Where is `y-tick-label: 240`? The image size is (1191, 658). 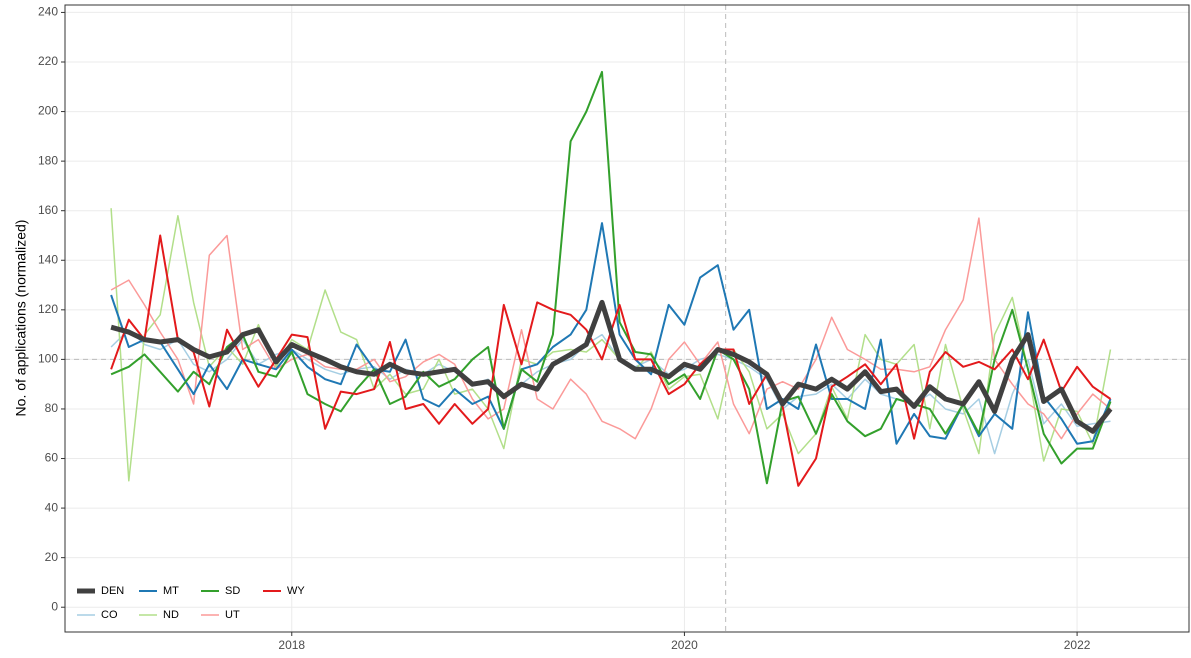
y-tick-label: 240 is located at coordinates (48, 12).